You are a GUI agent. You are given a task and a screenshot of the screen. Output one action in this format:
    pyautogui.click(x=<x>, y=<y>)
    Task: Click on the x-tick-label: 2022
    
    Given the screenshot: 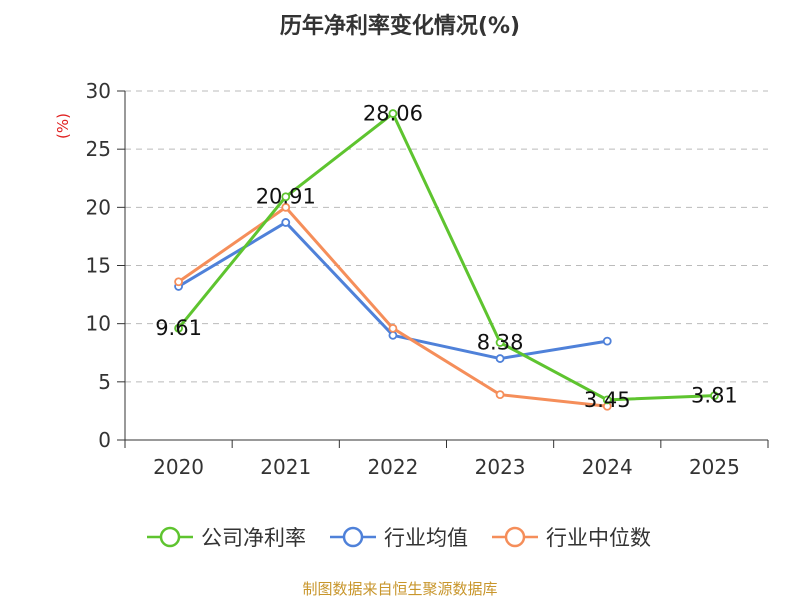 What is the action you would take?
    pyautogui.click(x=392, y=467)
    